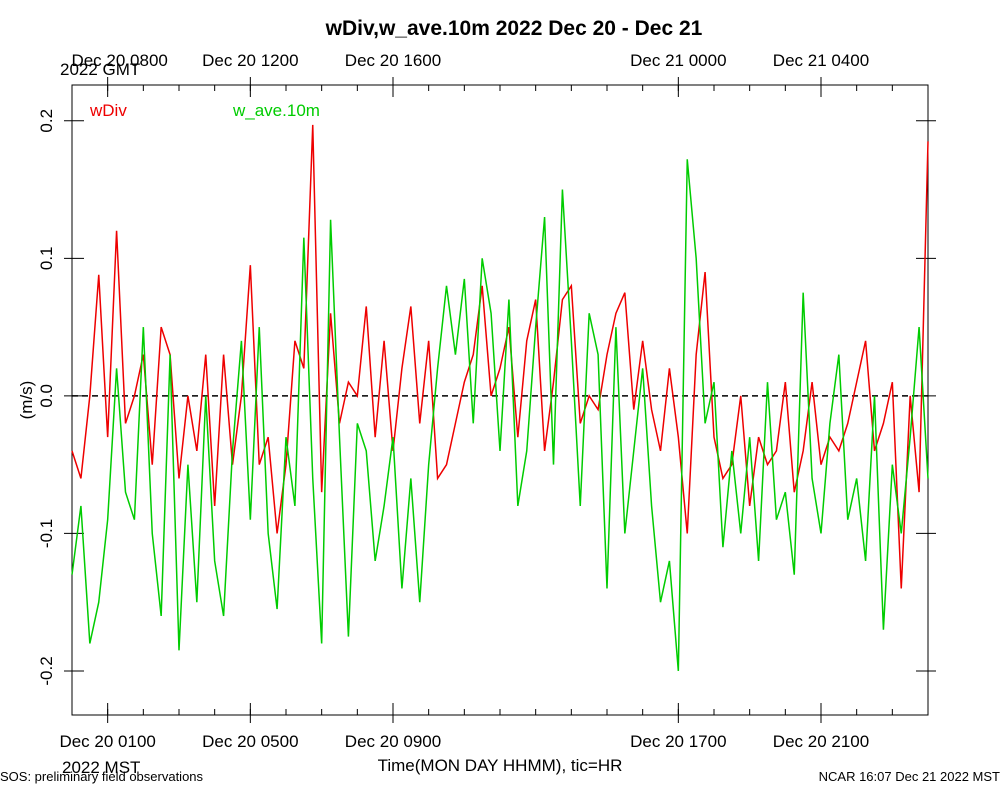 Image resolution: width=1000 pixels, height=800 pixels. What do you see at coordinates (46, 670) in the screenshot?
I see `y-tick-label: -0.2` at bounding box center [46, 670].